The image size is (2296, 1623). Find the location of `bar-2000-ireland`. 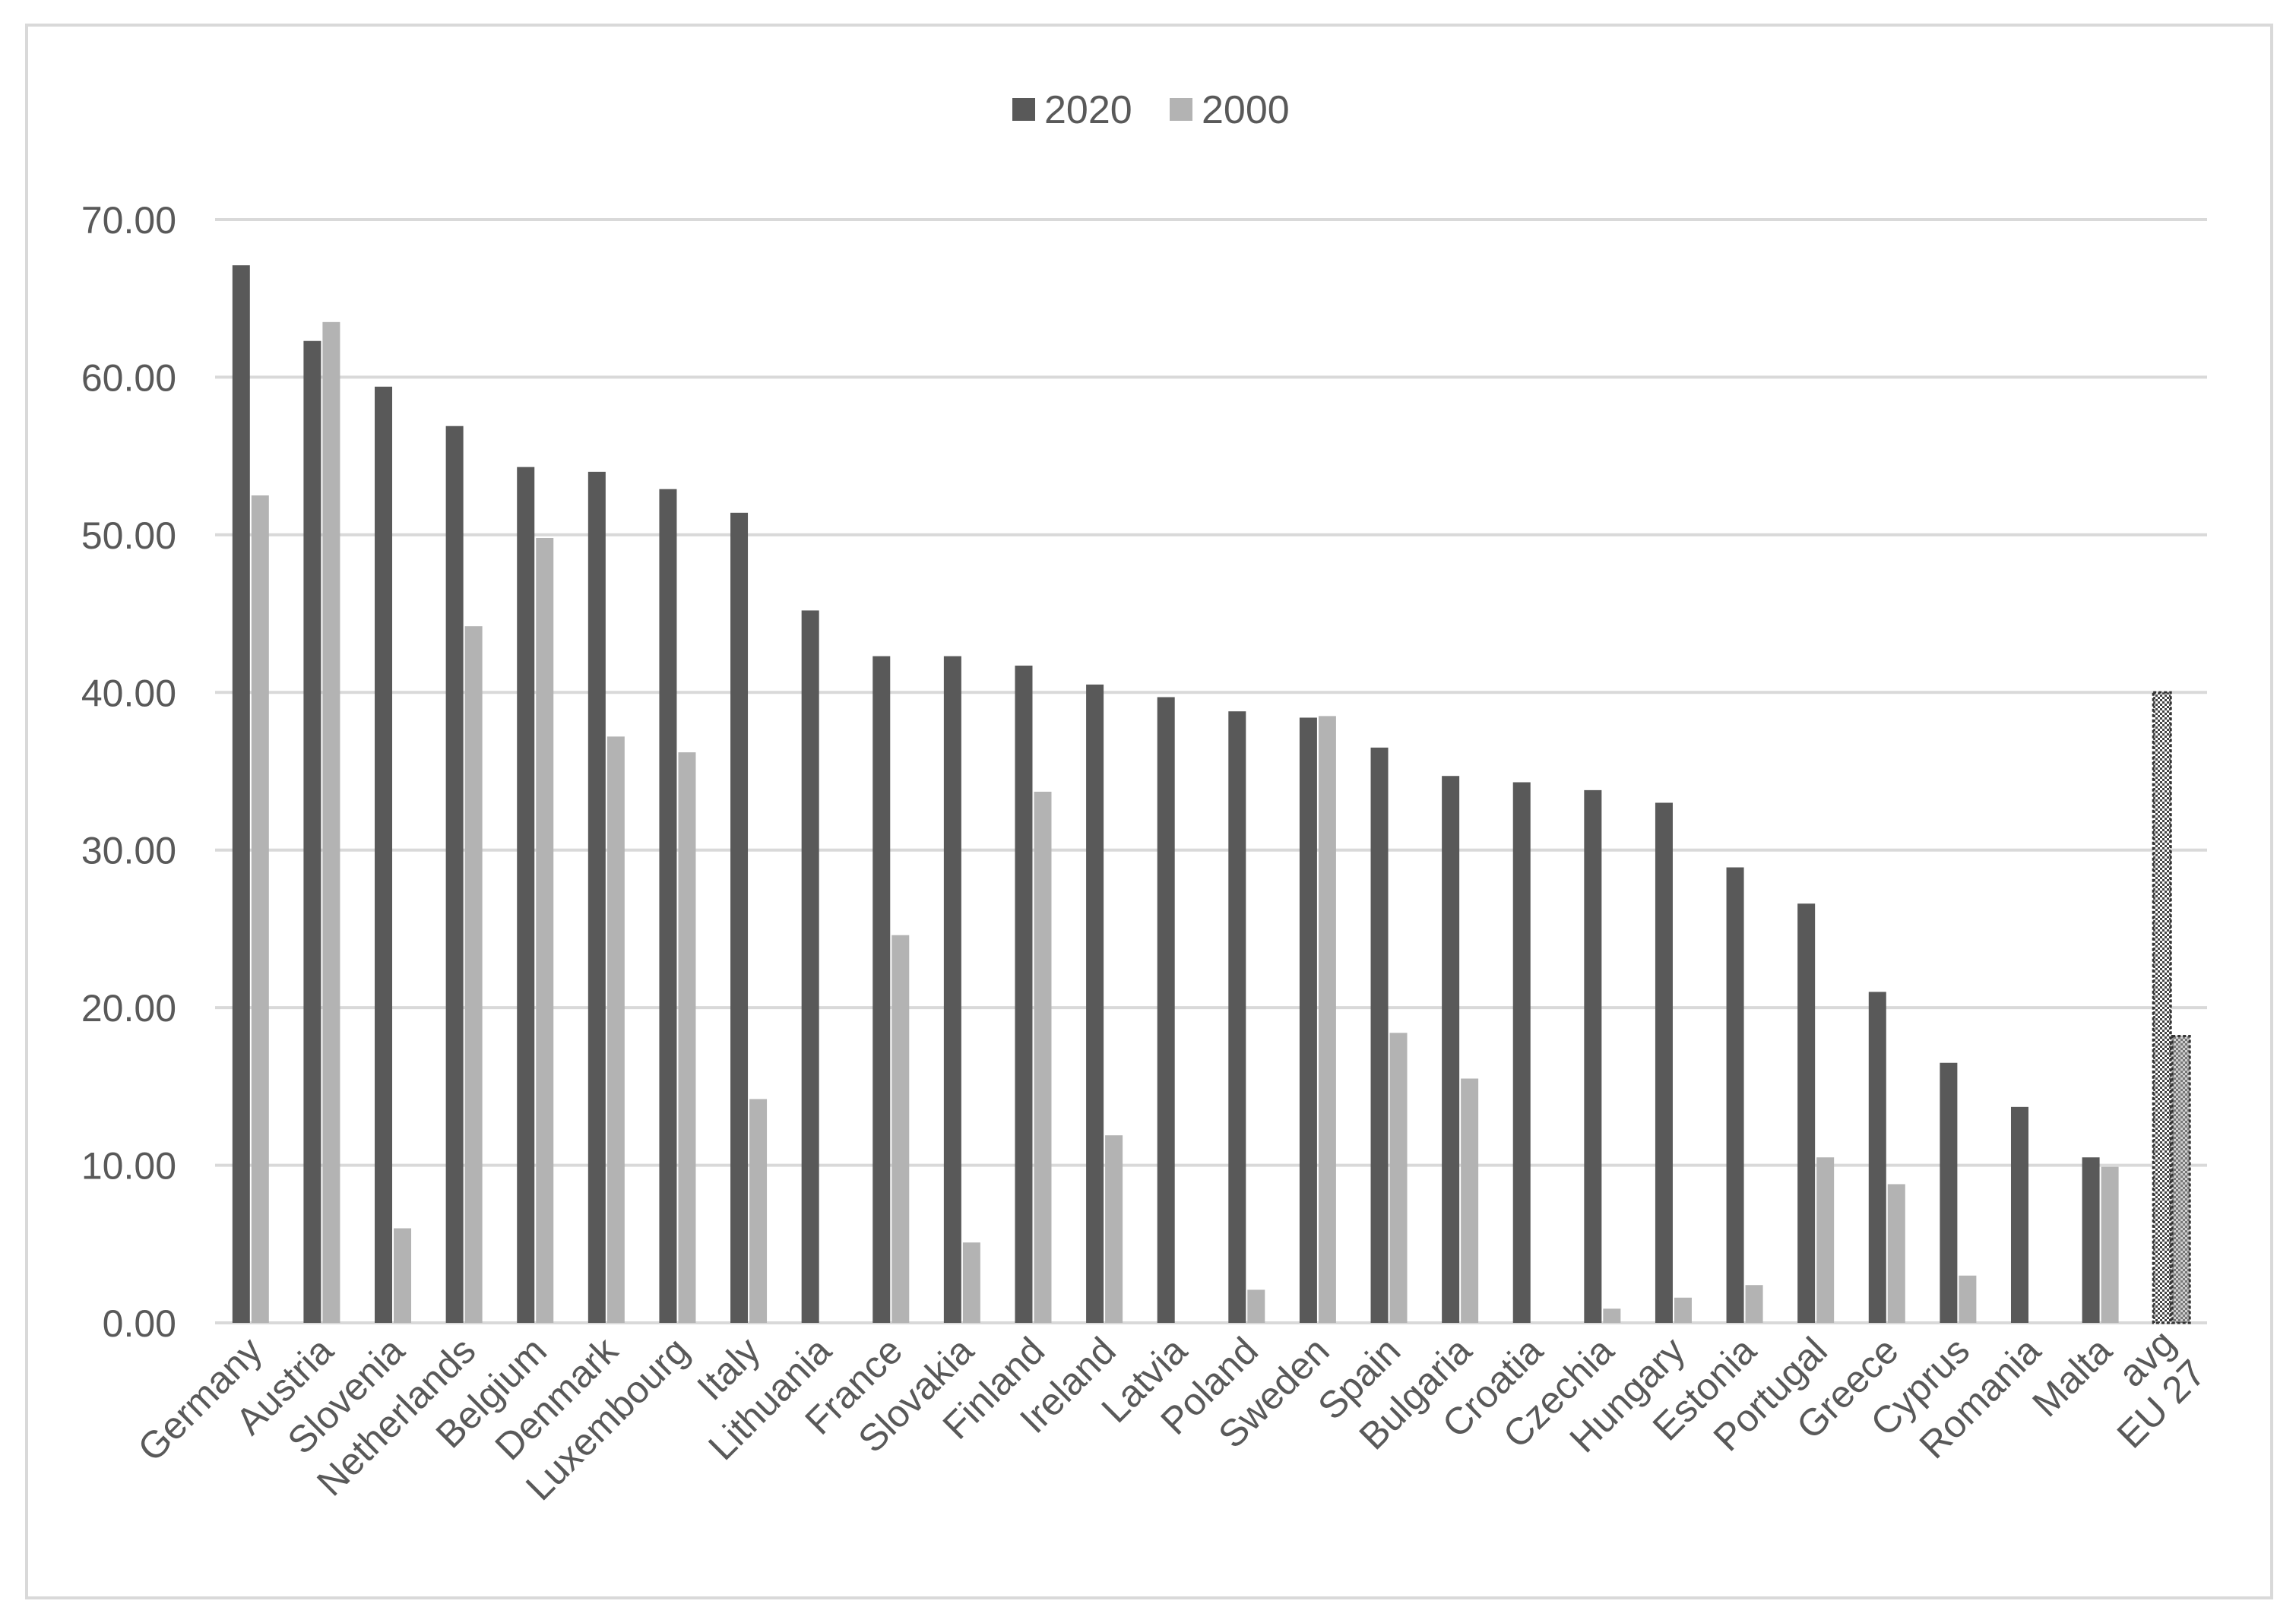

bar-2000-ireland is located at coordinates (1114, 1229).